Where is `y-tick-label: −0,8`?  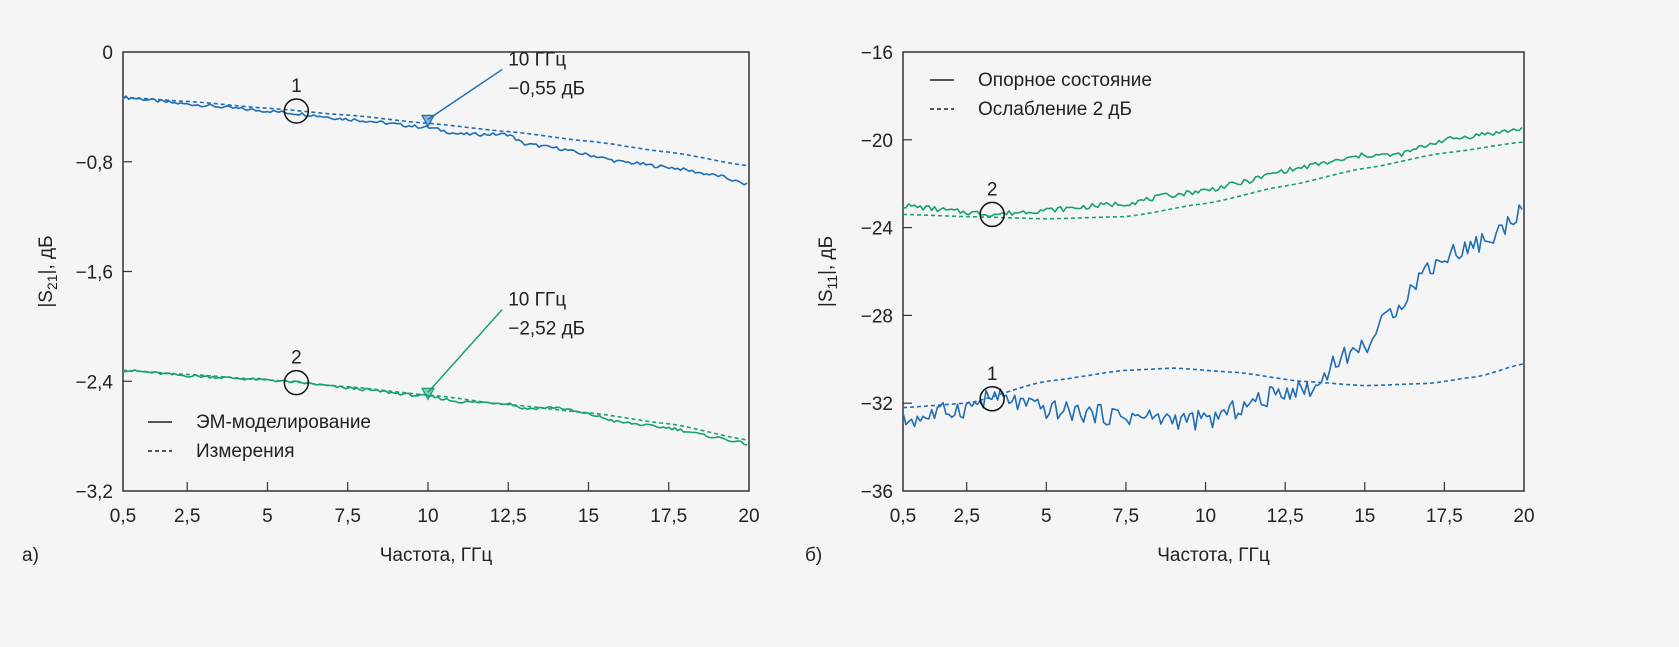
y-tick-label: −0,8 is located at coordinates (94, 163).